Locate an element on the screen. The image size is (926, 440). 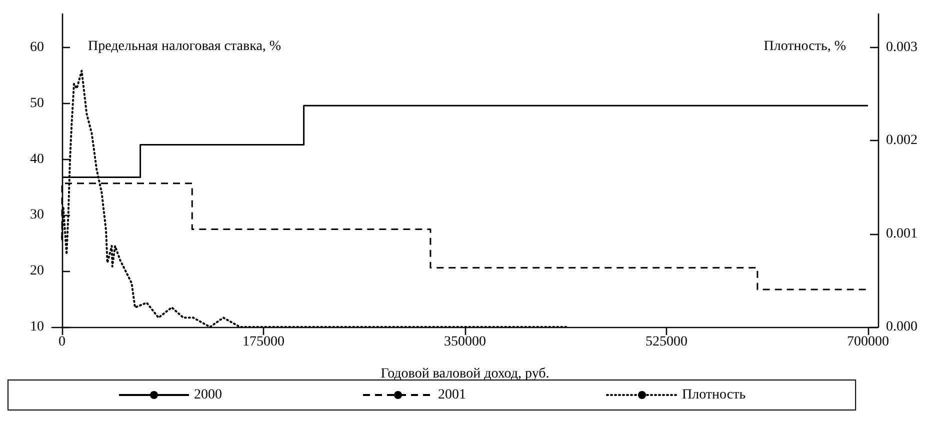
y-tick-label: 40 is located at coordinates (37, 159).